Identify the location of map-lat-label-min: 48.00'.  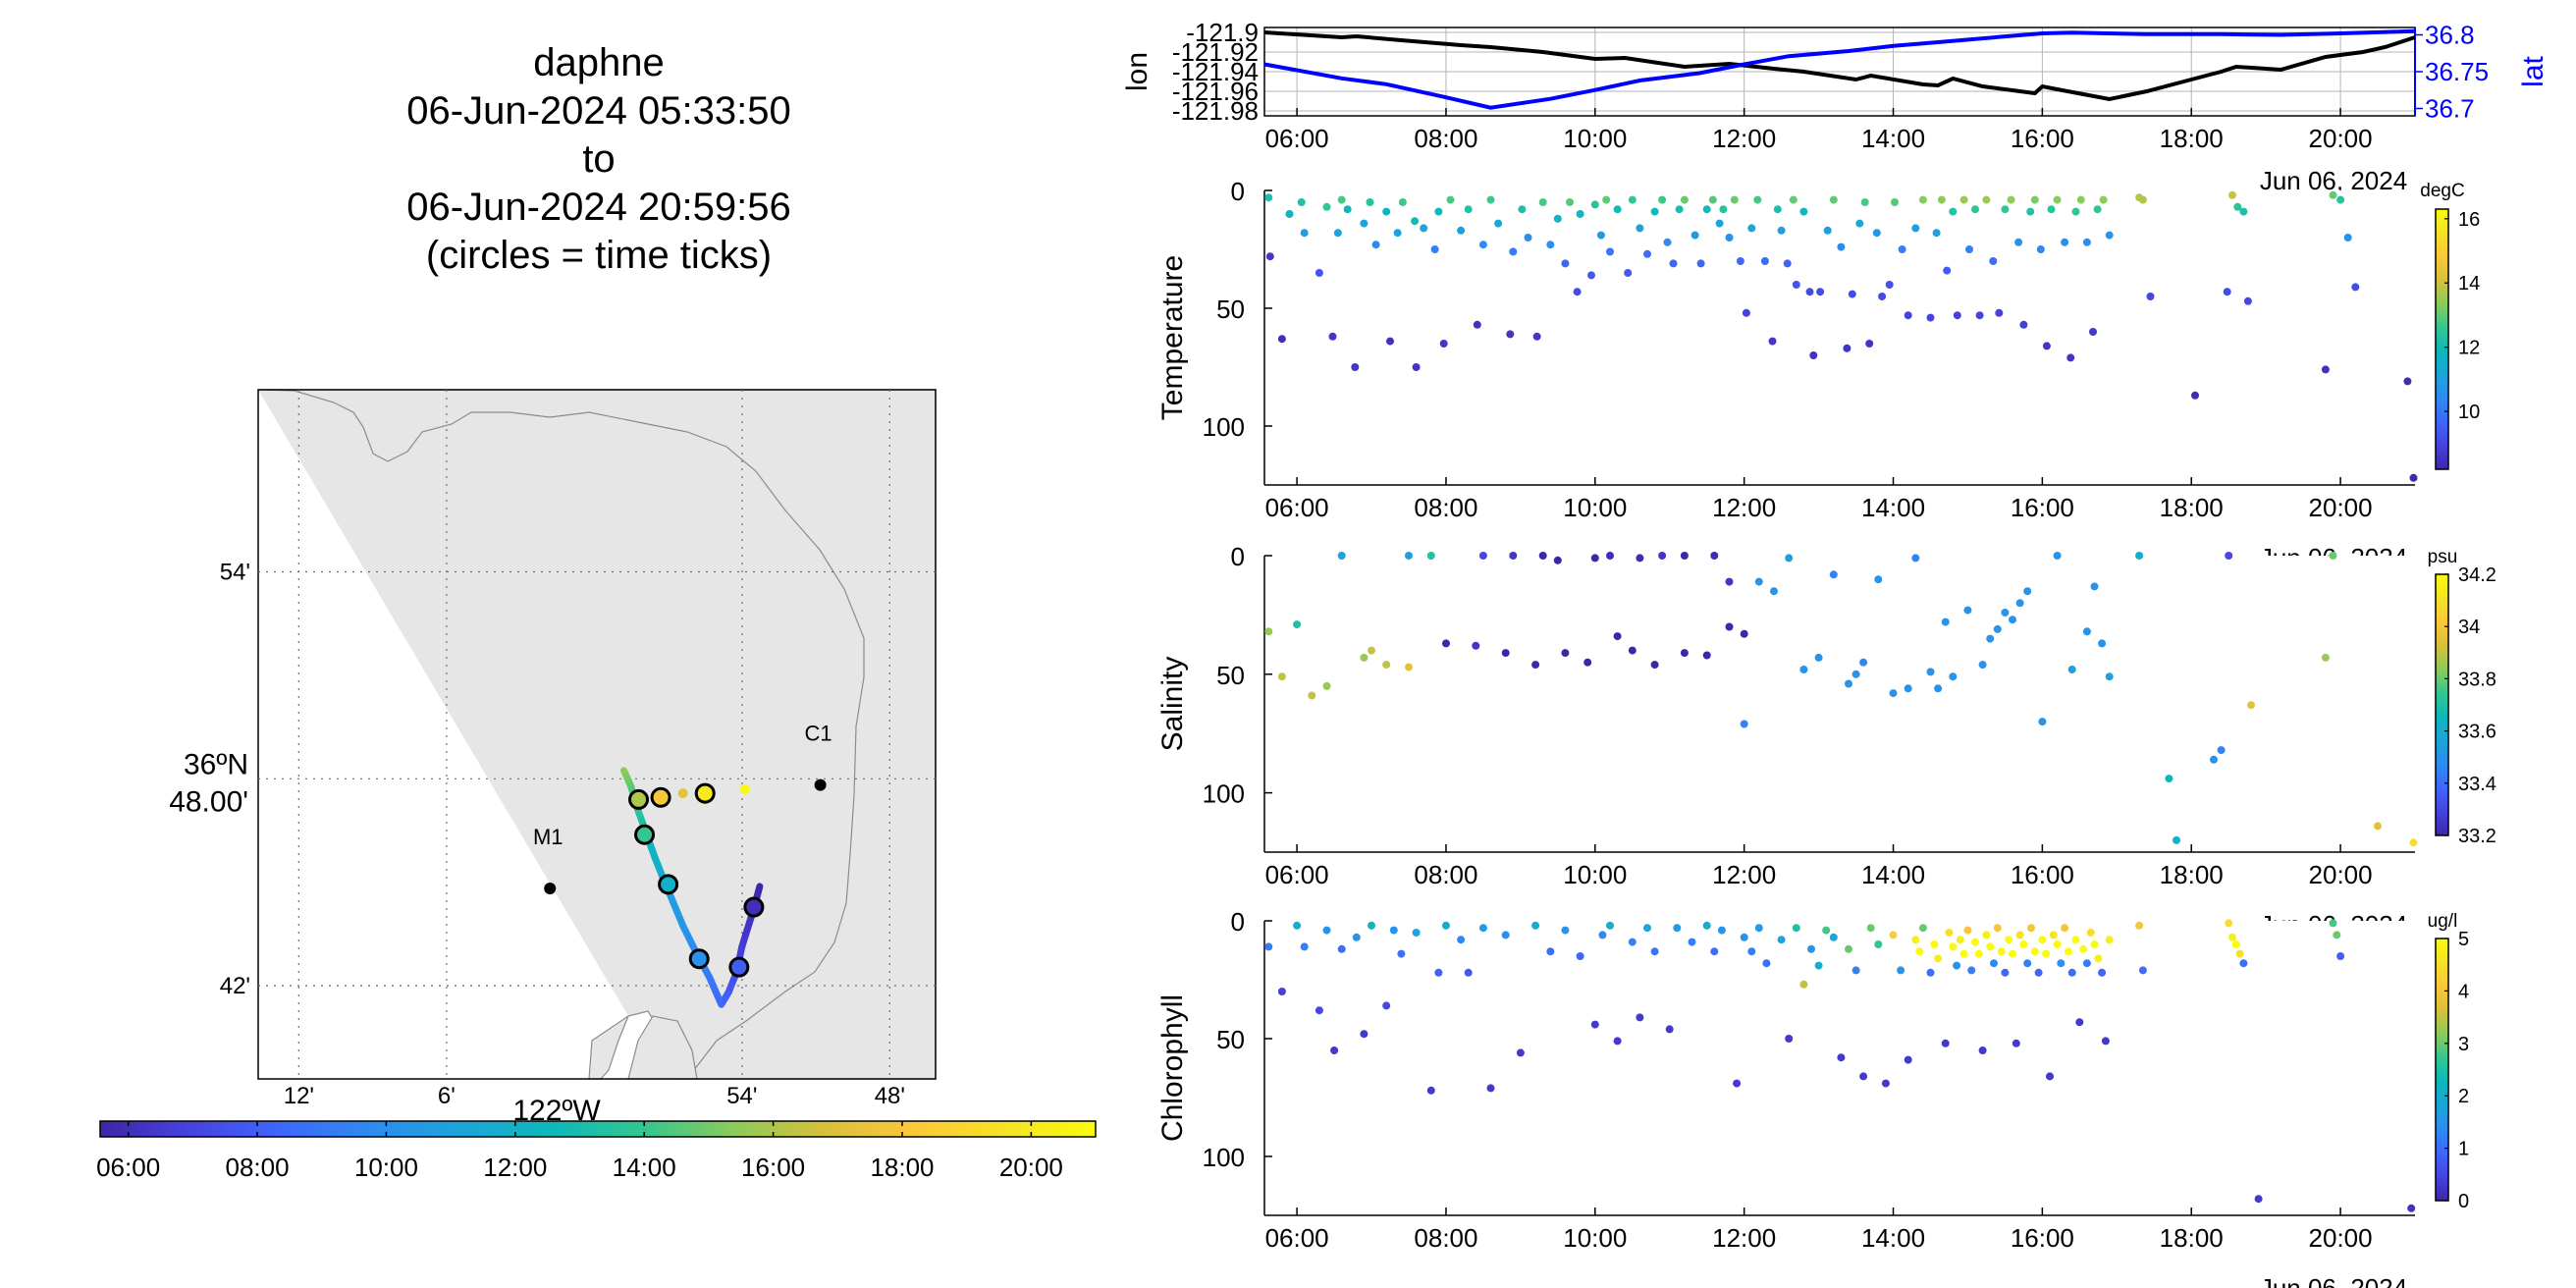
(208, 801).